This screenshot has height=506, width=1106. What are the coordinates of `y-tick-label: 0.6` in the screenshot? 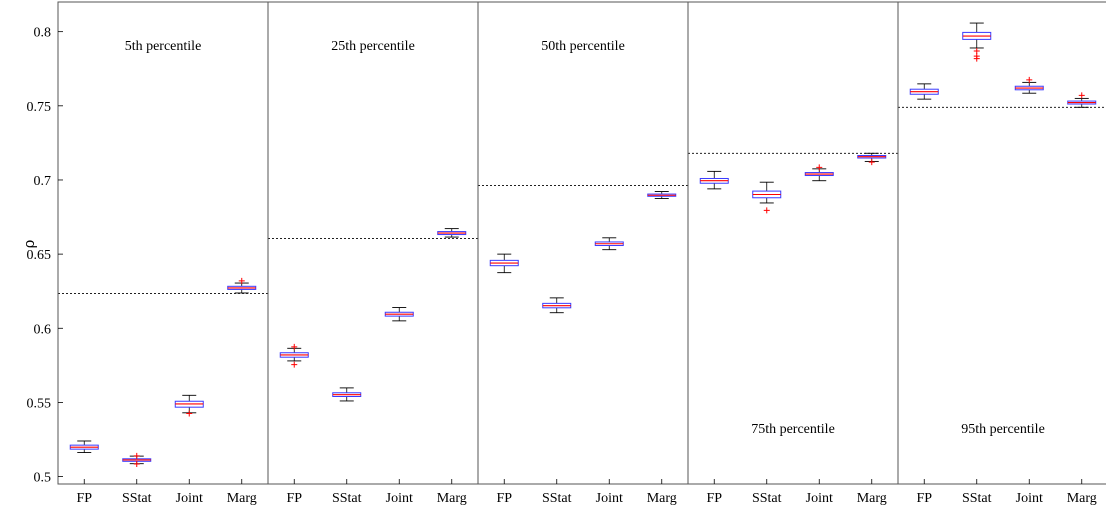 It's located at (43, 329).